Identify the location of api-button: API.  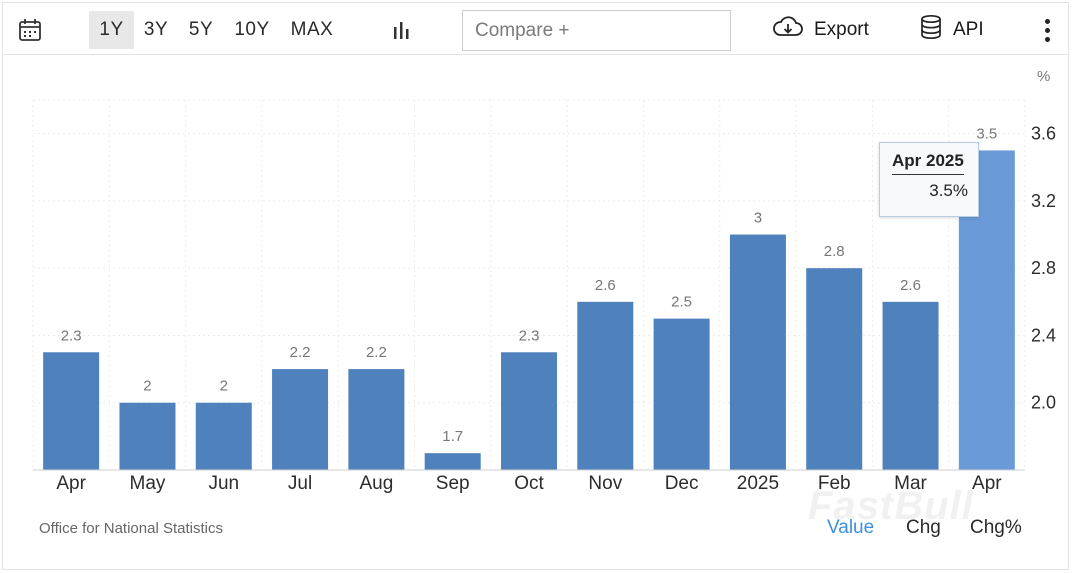
(951, 30).